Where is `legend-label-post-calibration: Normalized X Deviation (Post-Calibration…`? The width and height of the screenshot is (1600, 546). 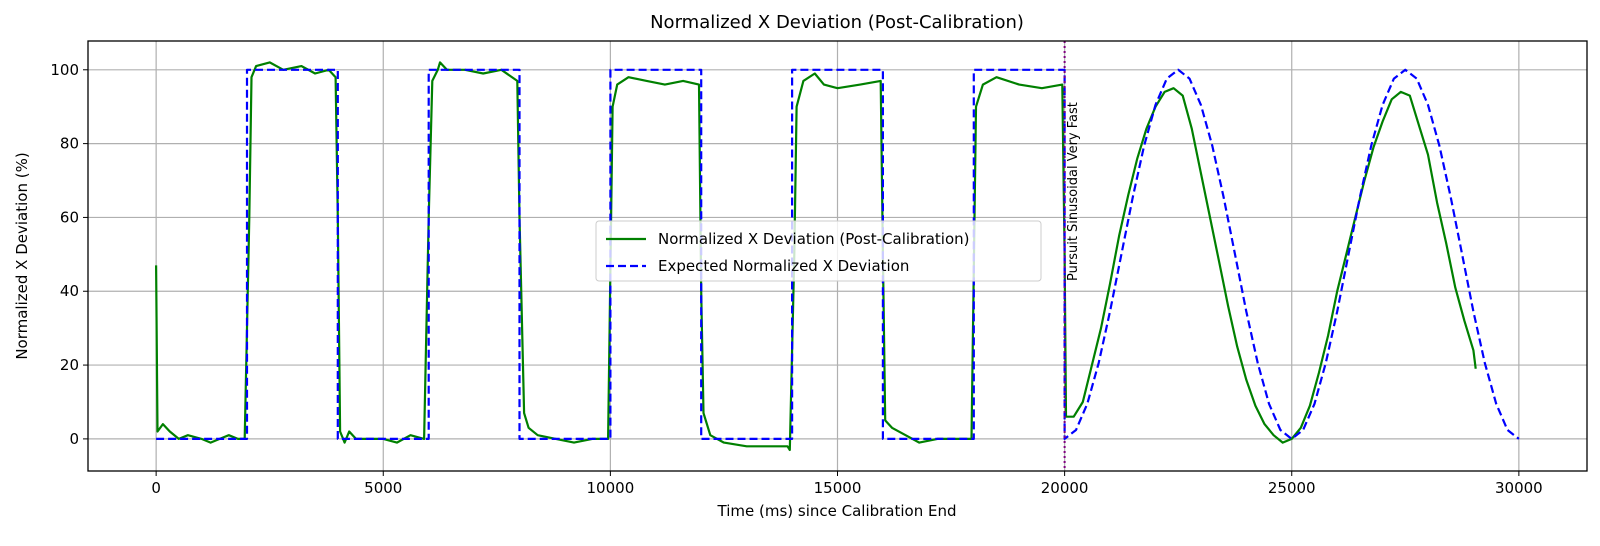 legend-label-post-calibration: Normalized X Deviation (Post-Calibration… is located at coordinates (814, 239).